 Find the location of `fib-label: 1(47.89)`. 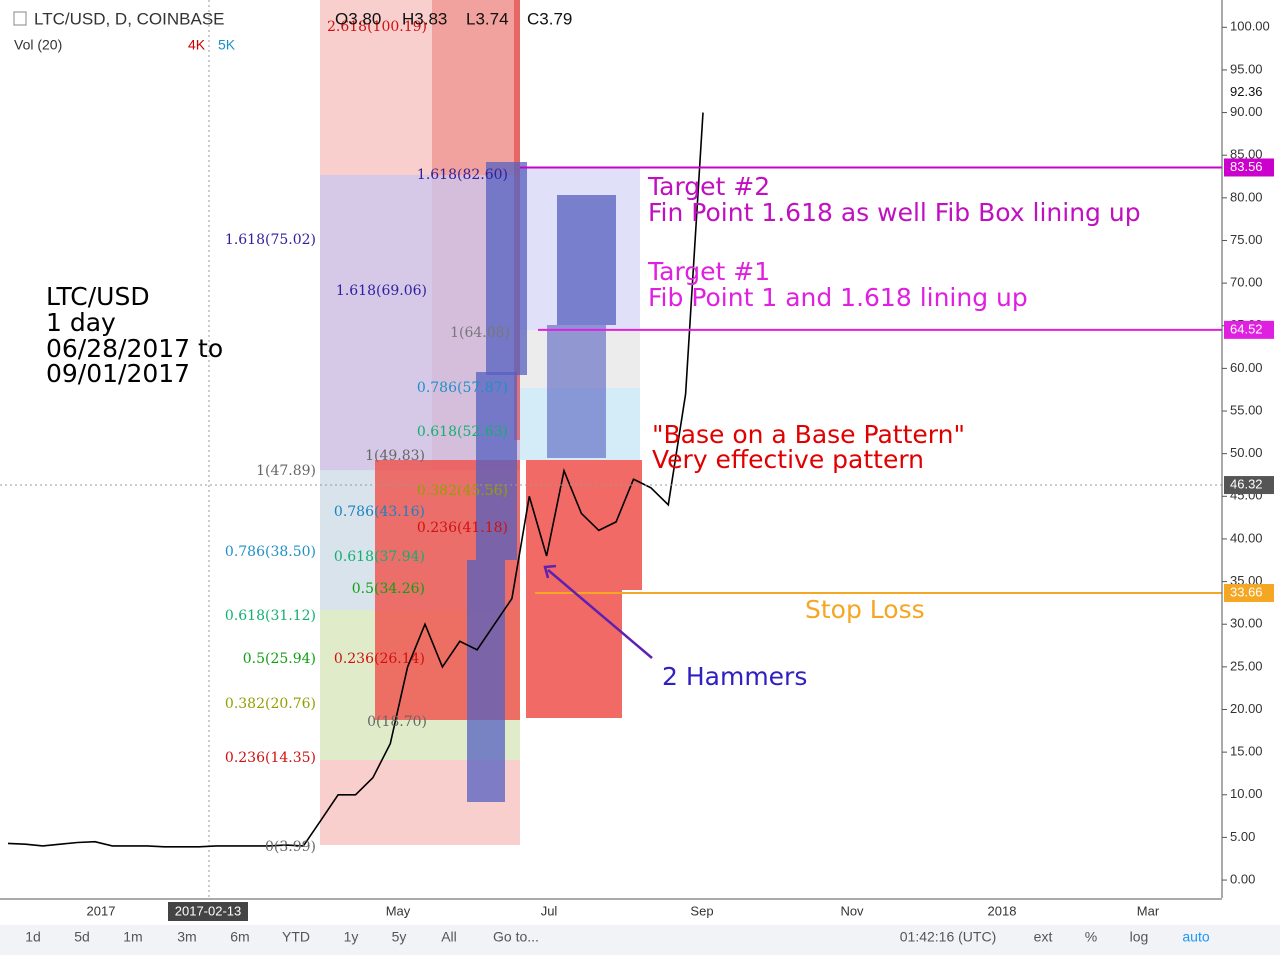

fib-label: 1(47.89) is located at coordinates (286, 471).